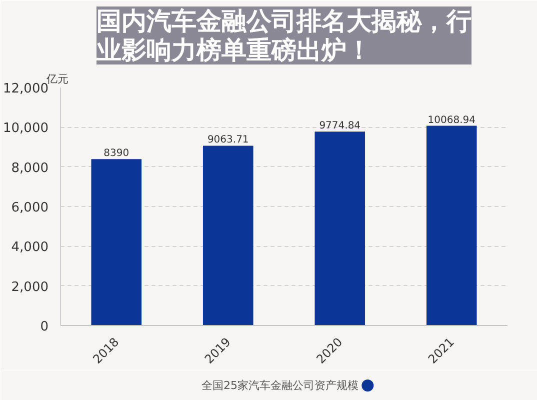 This screenshot has width=537, height=400. What do you see at coordinates (284, 35) in the screenshot?
I see `chart-title: 国内汽车金融公司排名大揭秘，行业影响力榜单重磅出炉！` at bounding box center [284, 35].